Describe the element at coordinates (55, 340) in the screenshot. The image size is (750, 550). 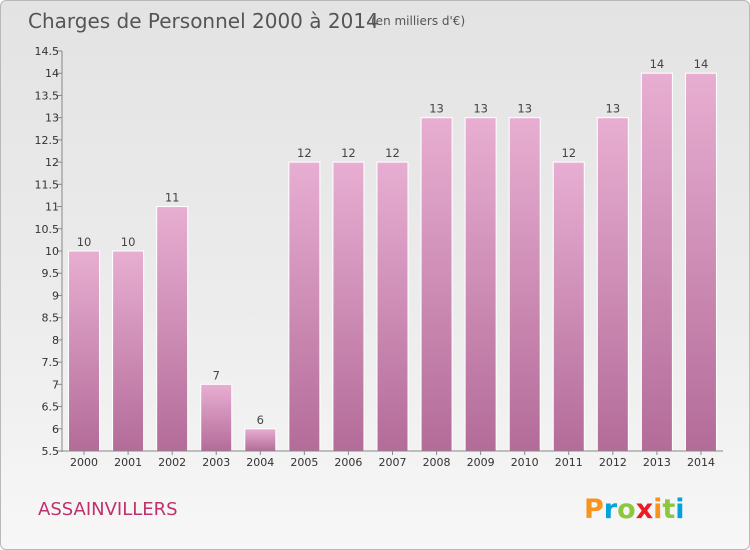
I see `y-tick-label: 8` at that location.